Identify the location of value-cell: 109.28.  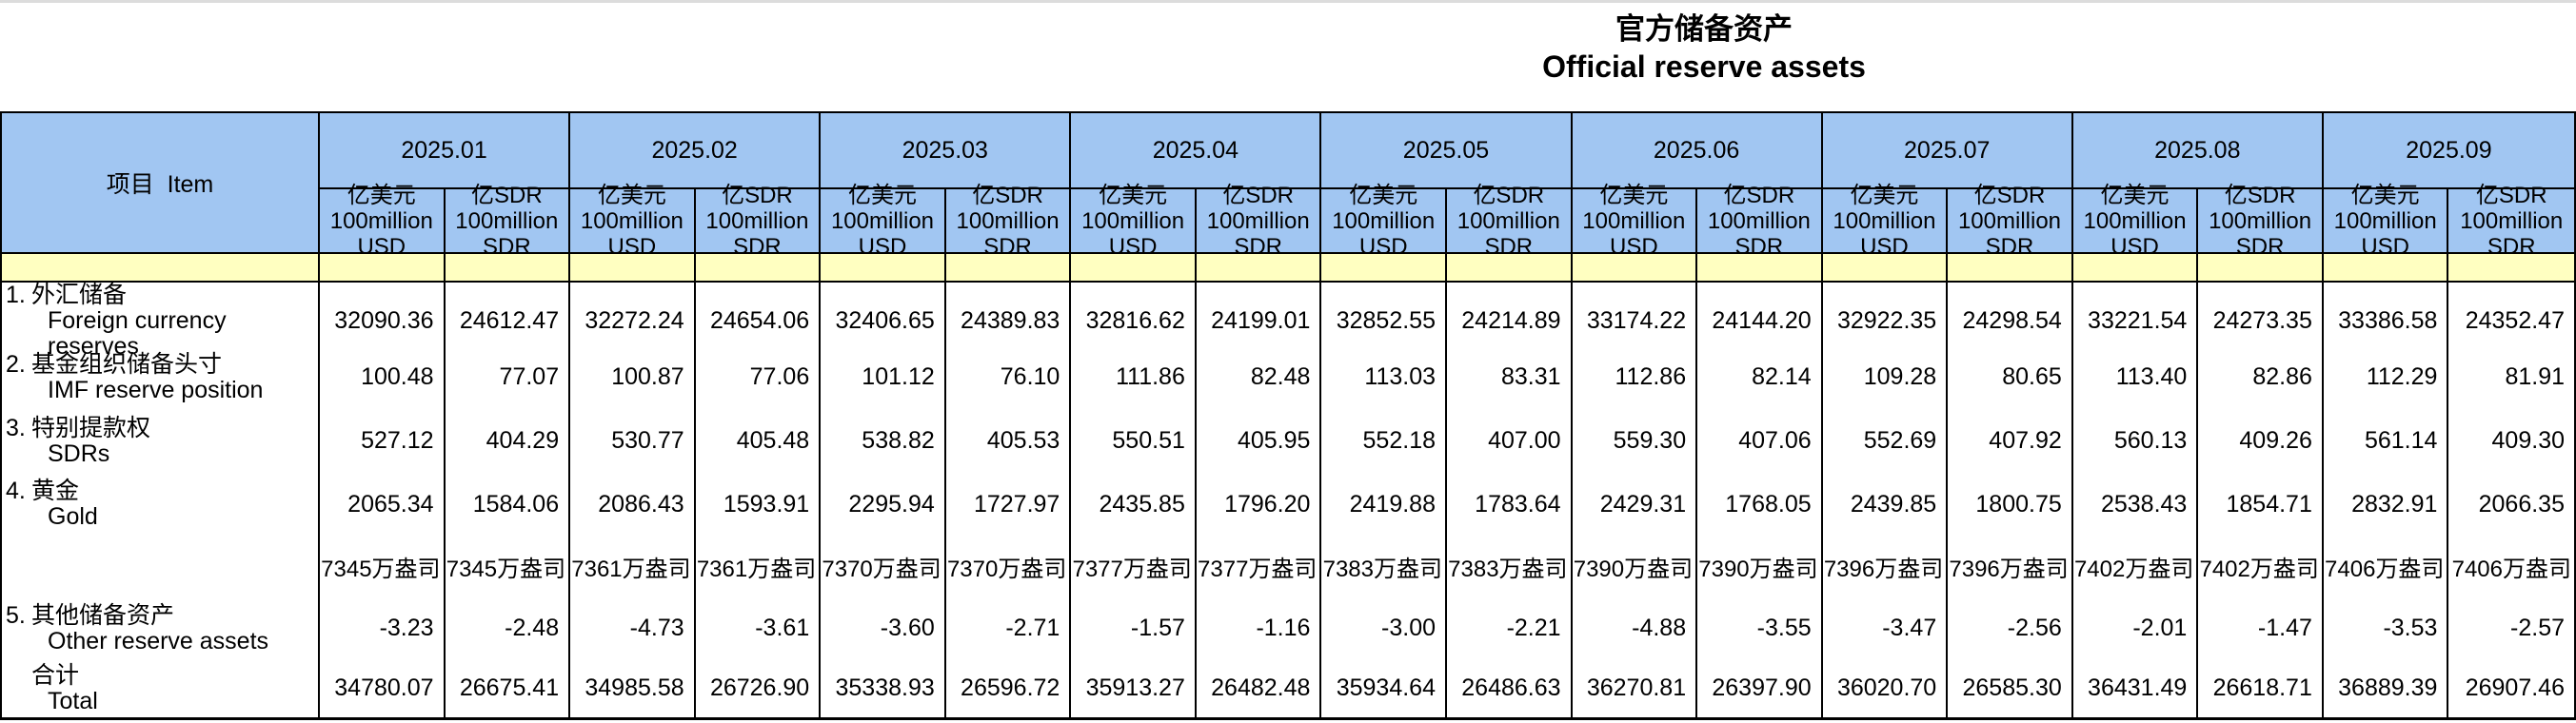
(1886, 377).